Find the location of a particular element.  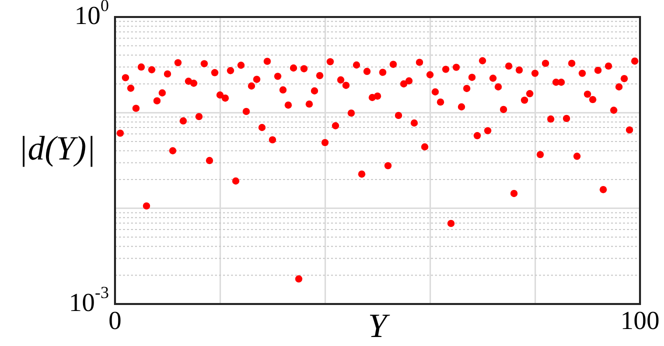

x-axis-title: Y is located at coordinates (379, 326).